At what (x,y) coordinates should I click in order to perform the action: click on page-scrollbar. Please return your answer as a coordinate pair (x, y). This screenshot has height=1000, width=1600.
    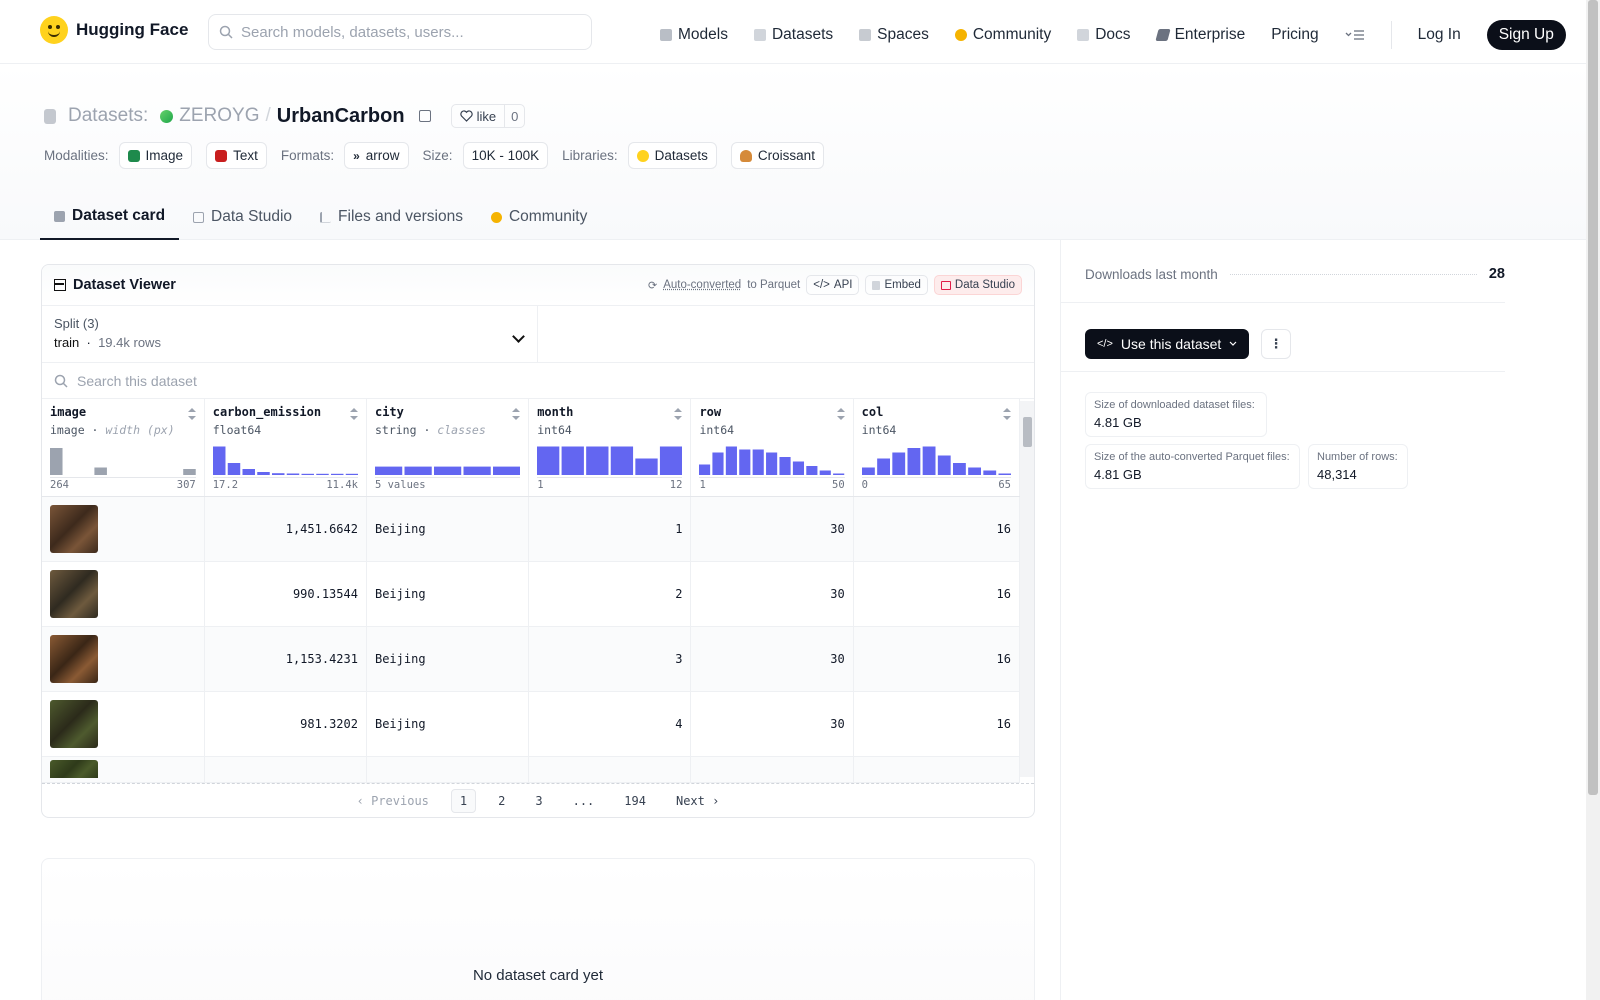
    Looking at the image, I should click on (1593, 500).